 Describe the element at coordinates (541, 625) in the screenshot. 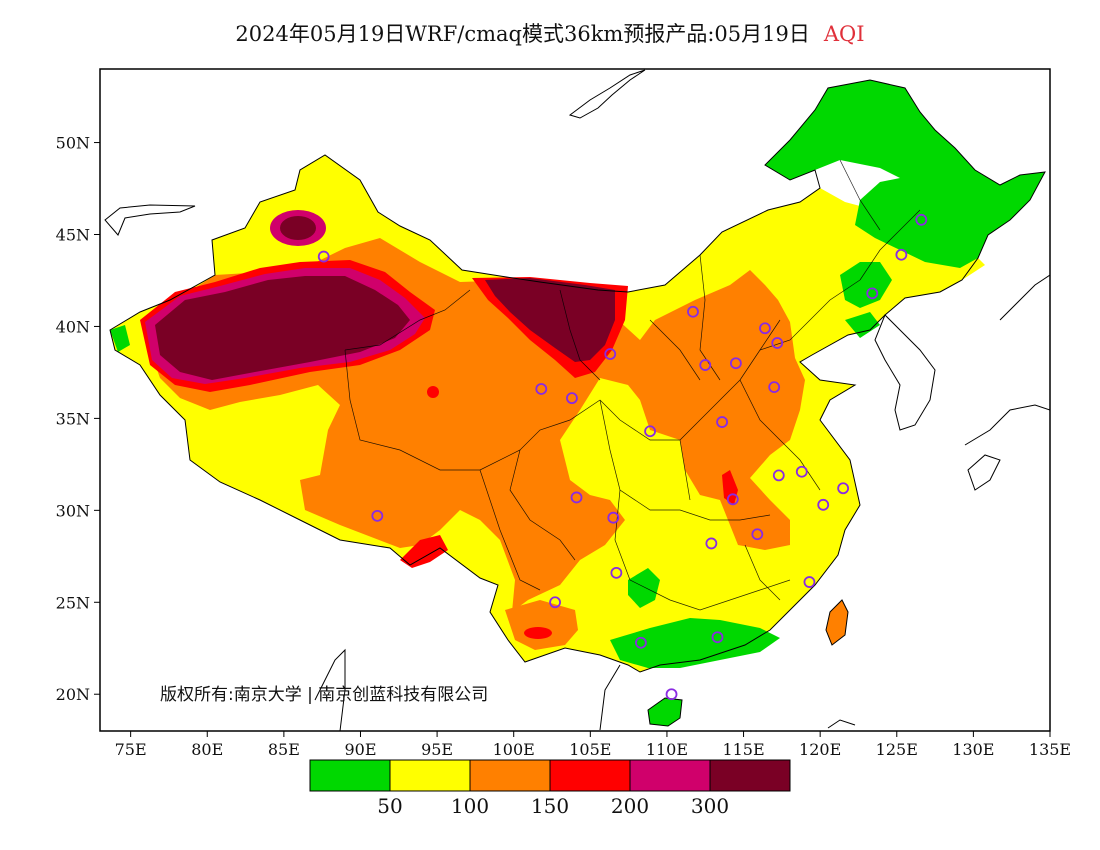

I see `aqi-region-orange-south` at that location.